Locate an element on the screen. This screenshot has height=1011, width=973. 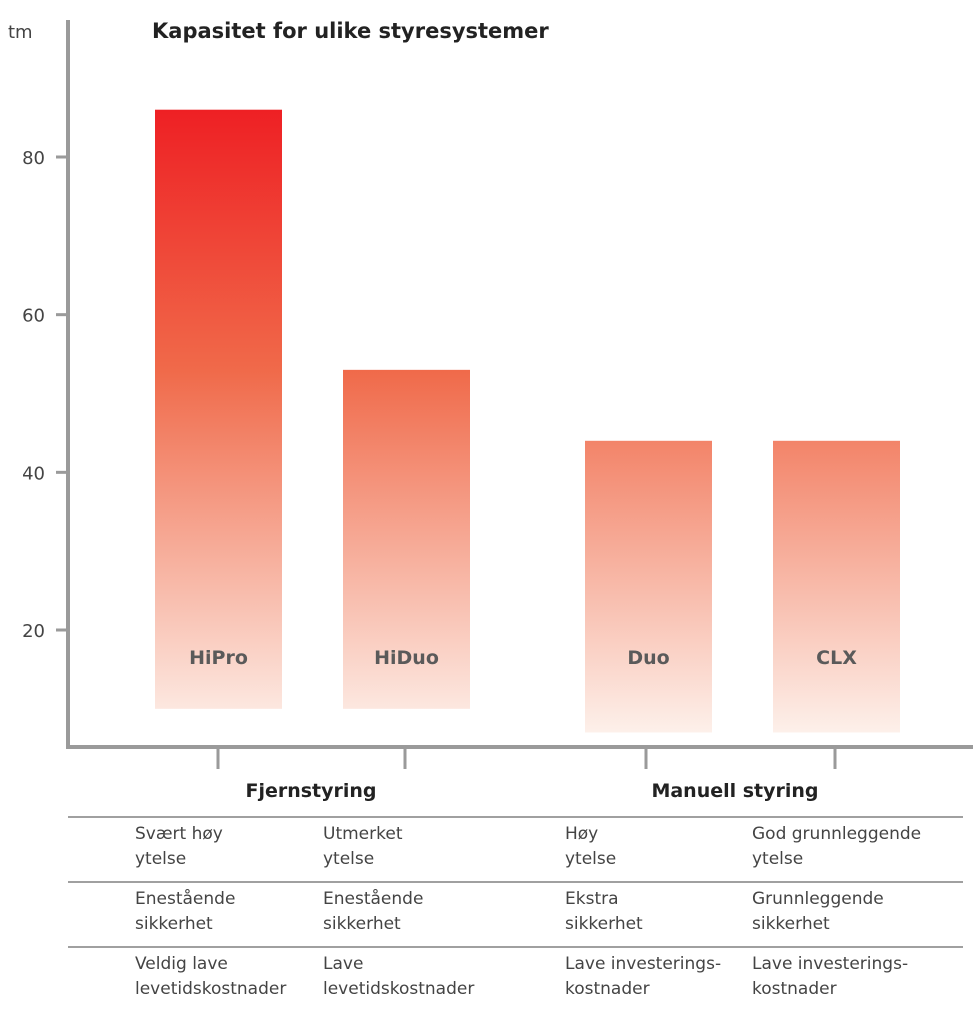
bar-labels: HiPro HiDuo Duo CLX is located at coordinates (523, 658).